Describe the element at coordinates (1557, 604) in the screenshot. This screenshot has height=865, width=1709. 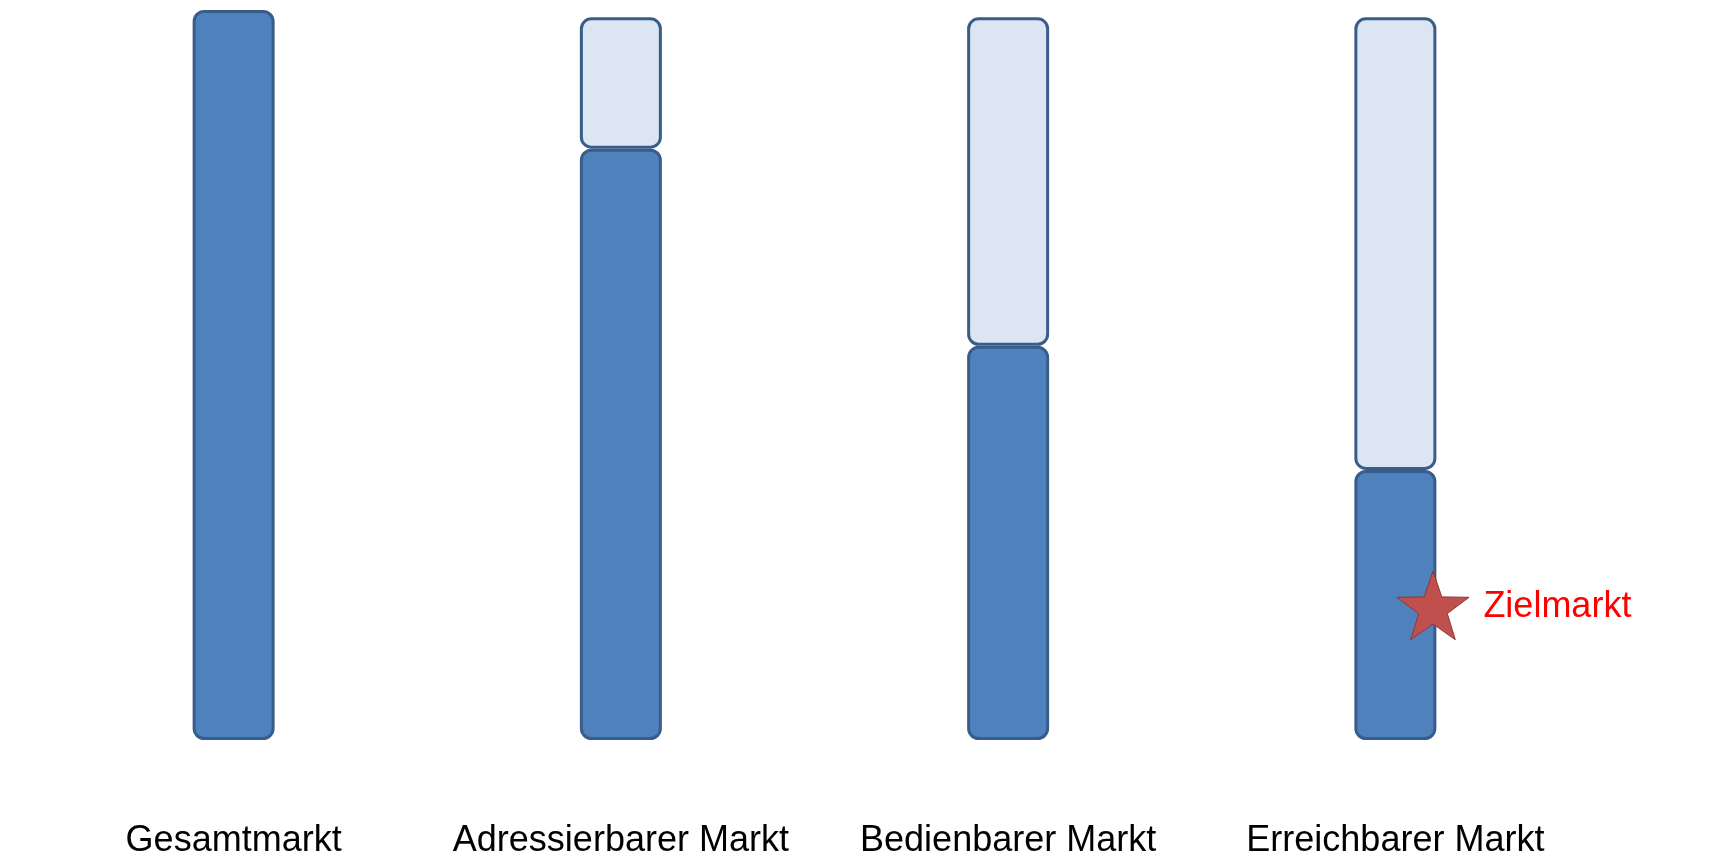
I see `annotation: Zielmarkt` at that location.